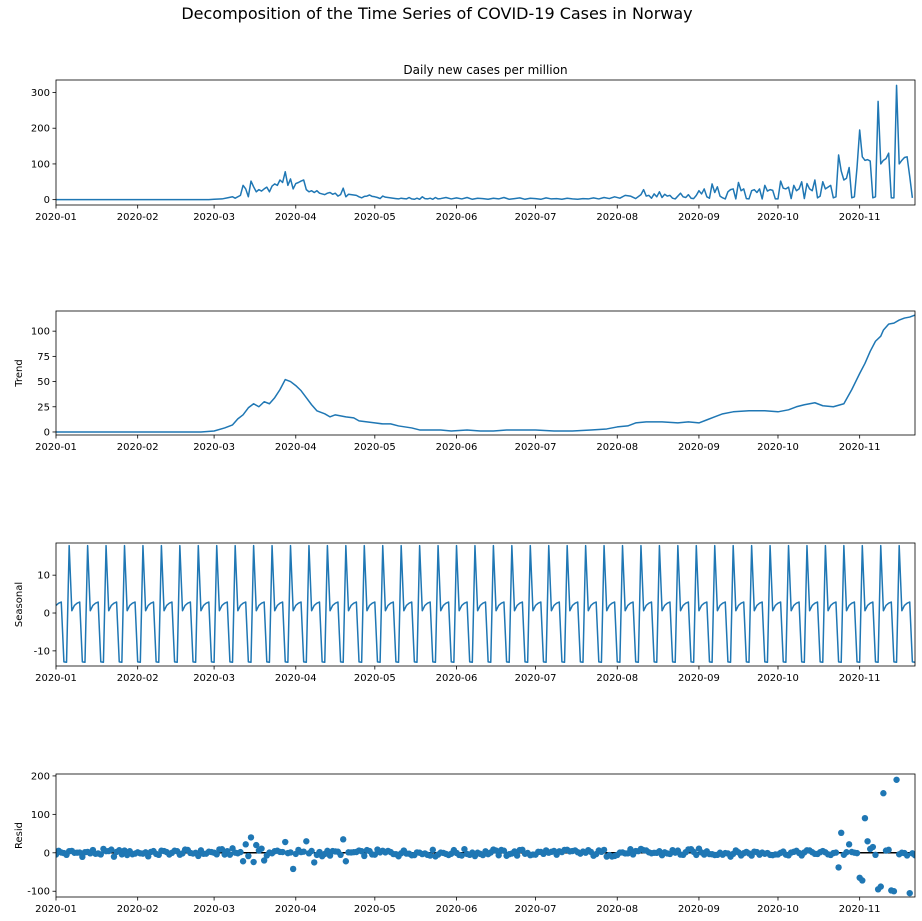 The width and height of the screenshot is (922, 921). I want to click on y-tick-label: -10, so click(42, 651).